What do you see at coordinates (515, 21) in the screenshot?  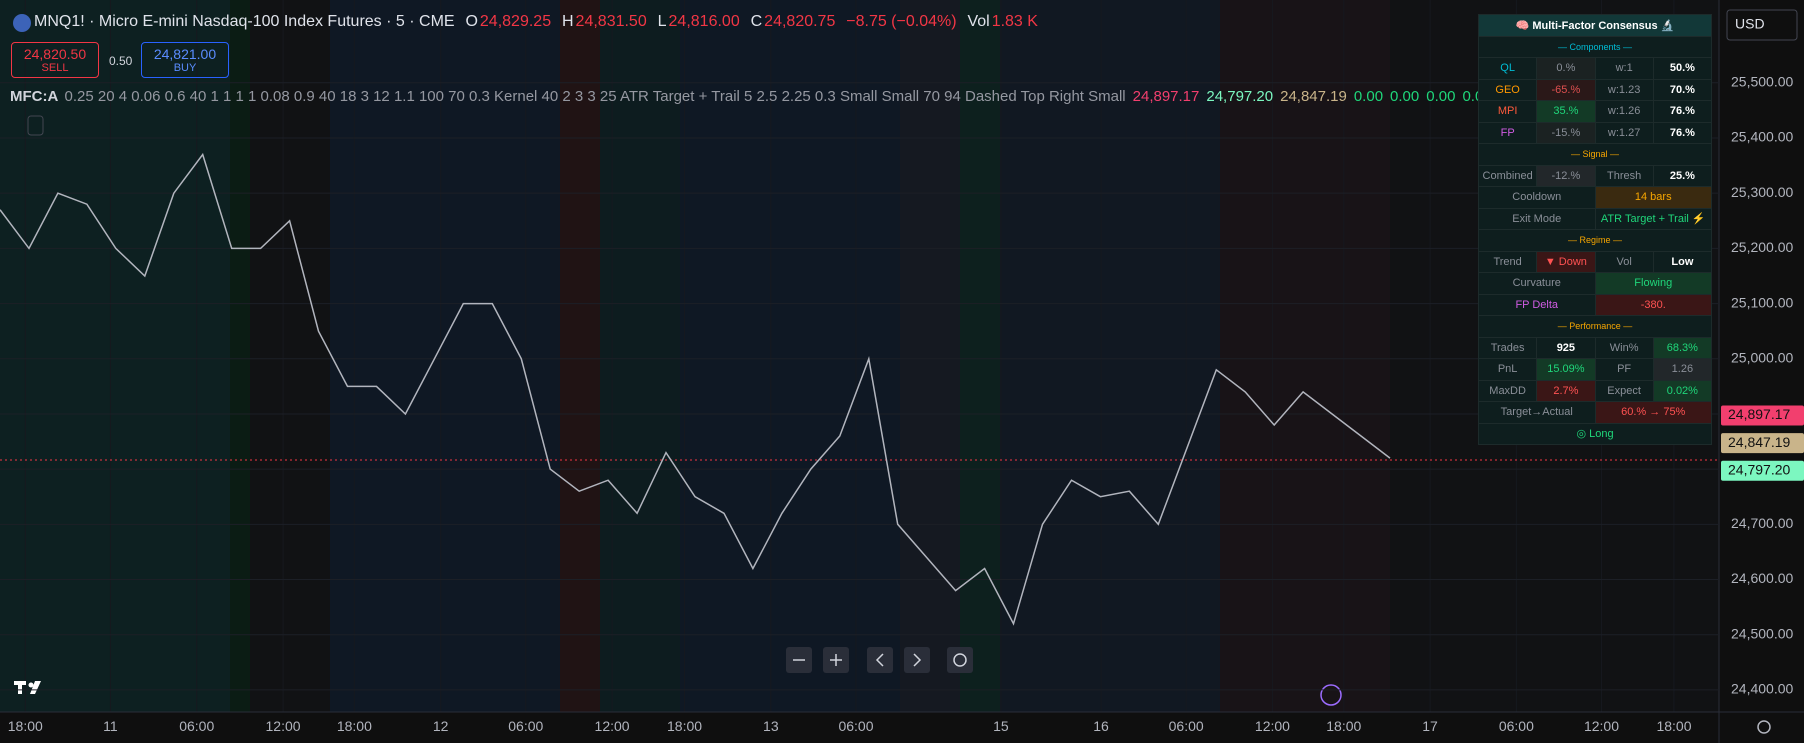 I see `open: 24,829.25` at bounding box center [515, 21].